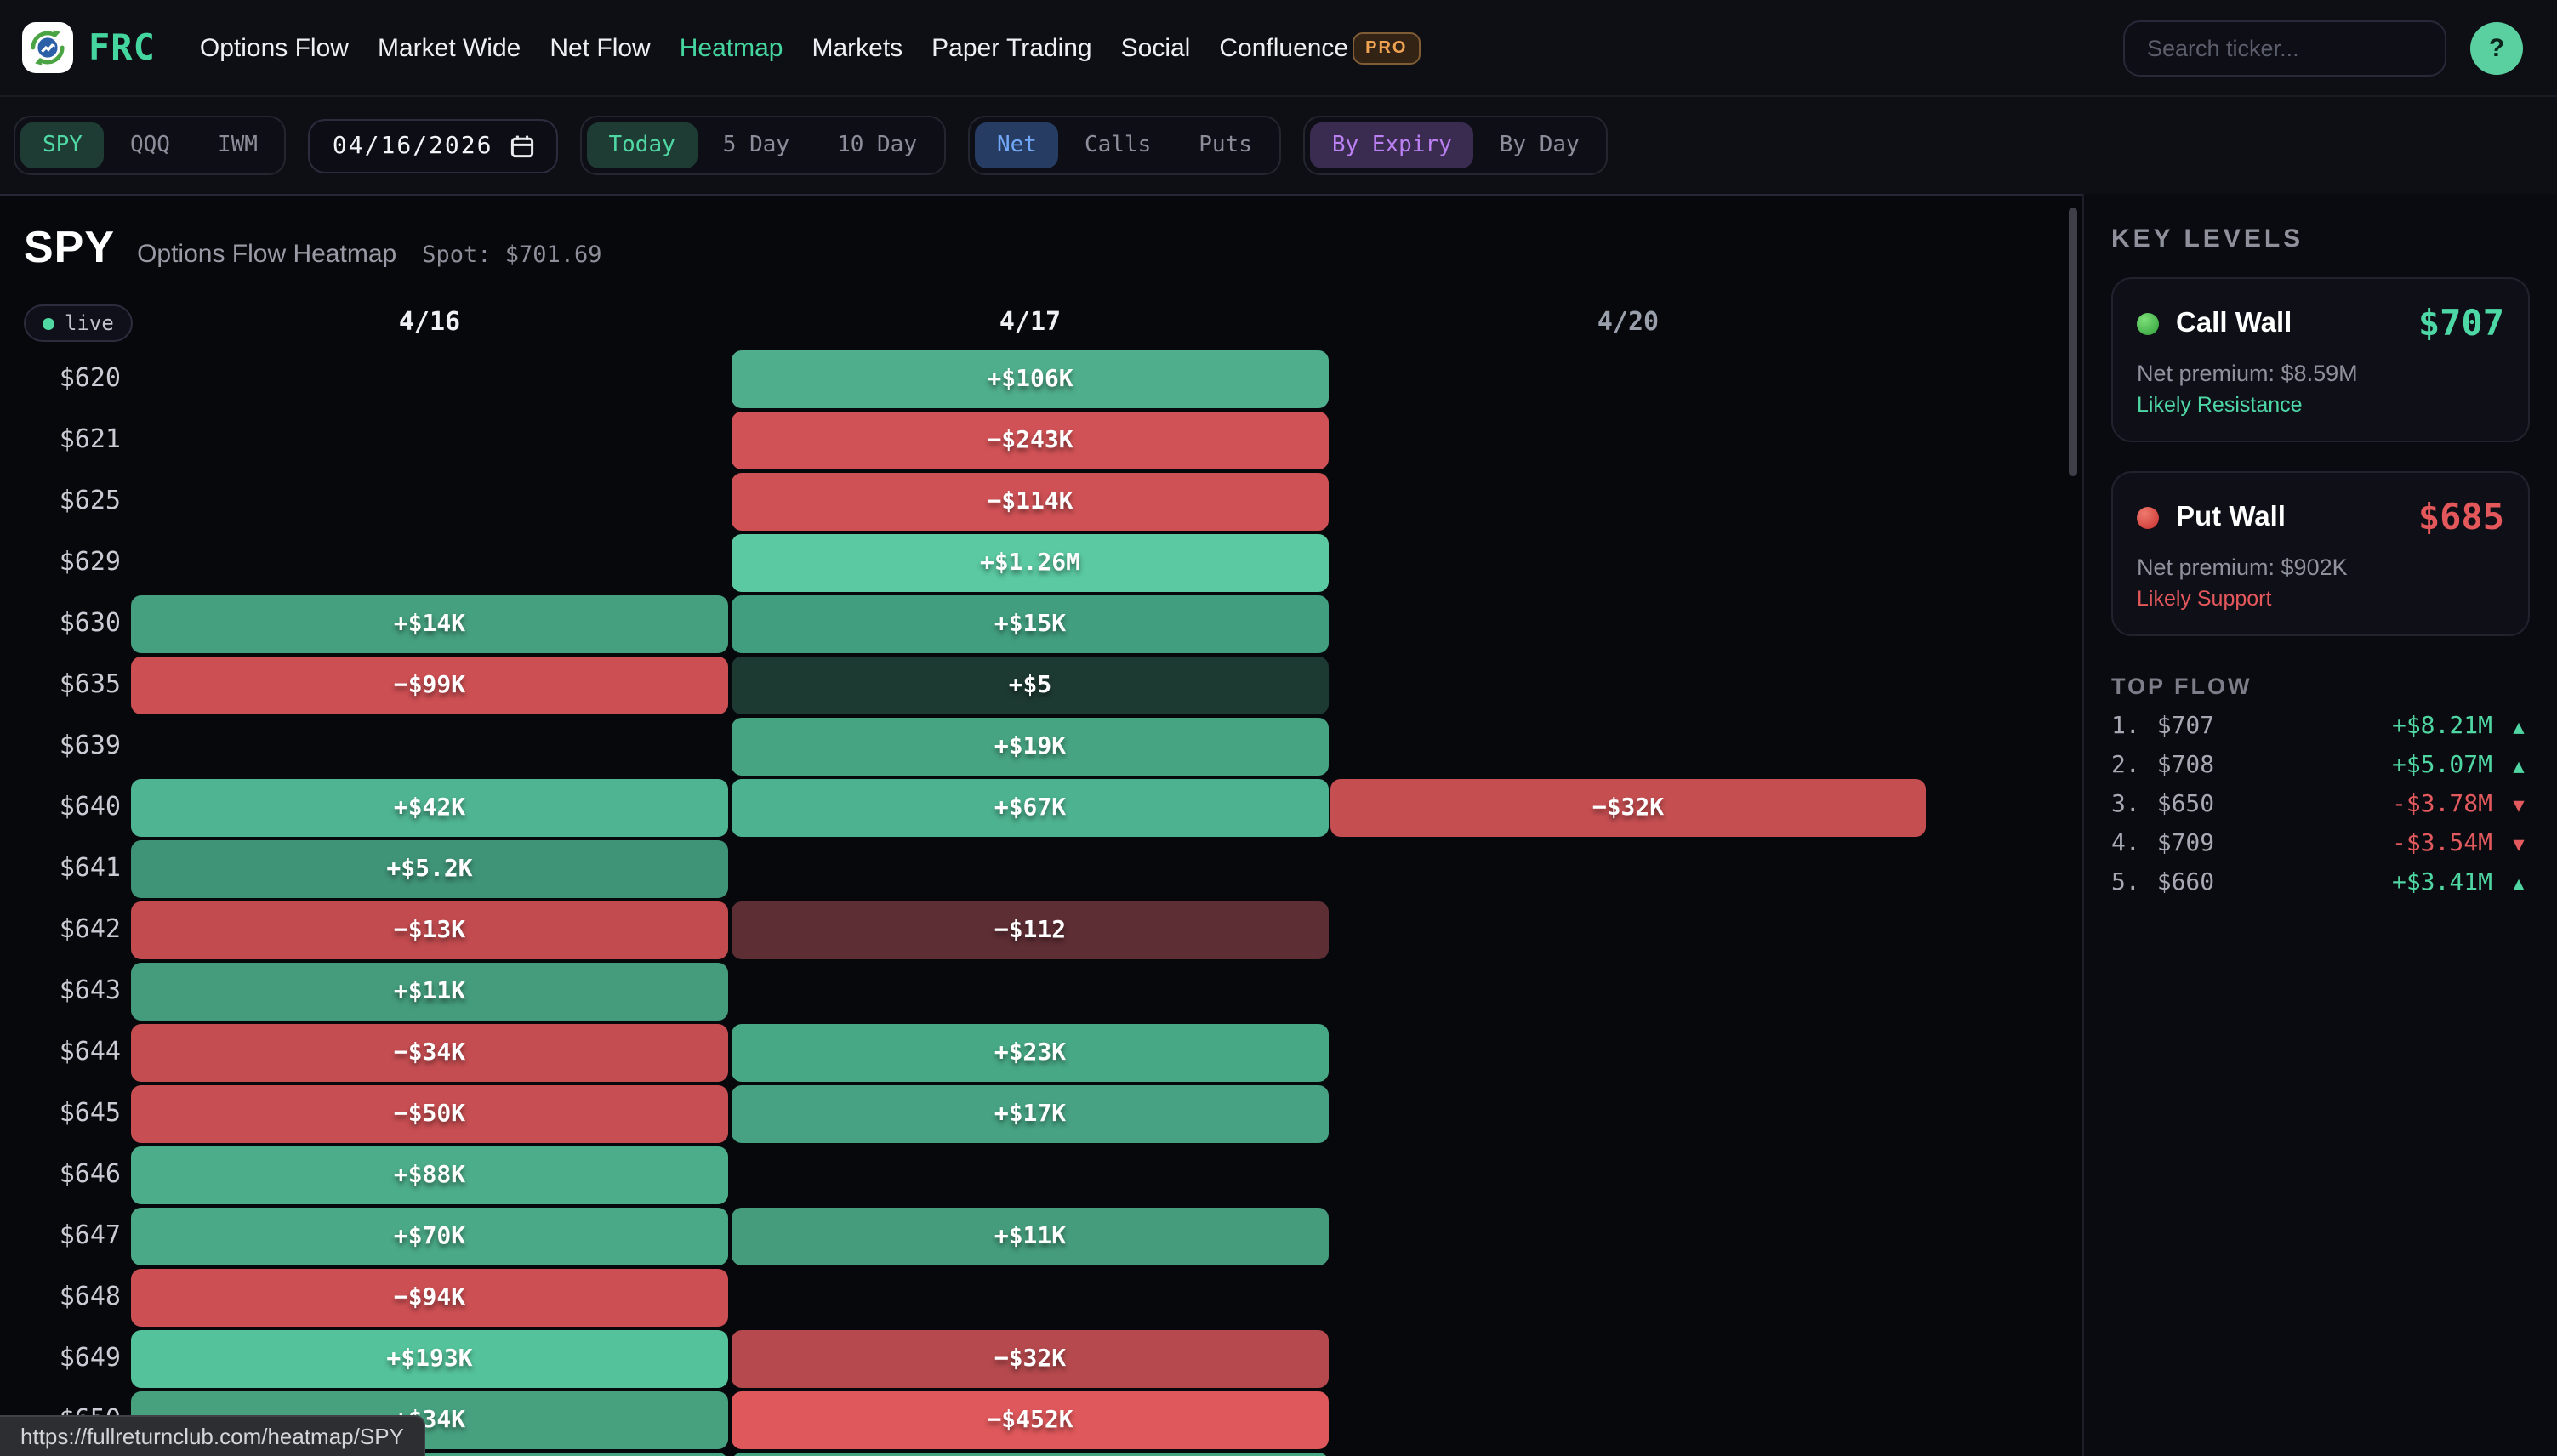 The width and height of the screenshot is (2557, 1456). What do you see at coordinates (90, 377) in the screenshot?
I see `strike-label: $620` at bounding box center [90, 377].